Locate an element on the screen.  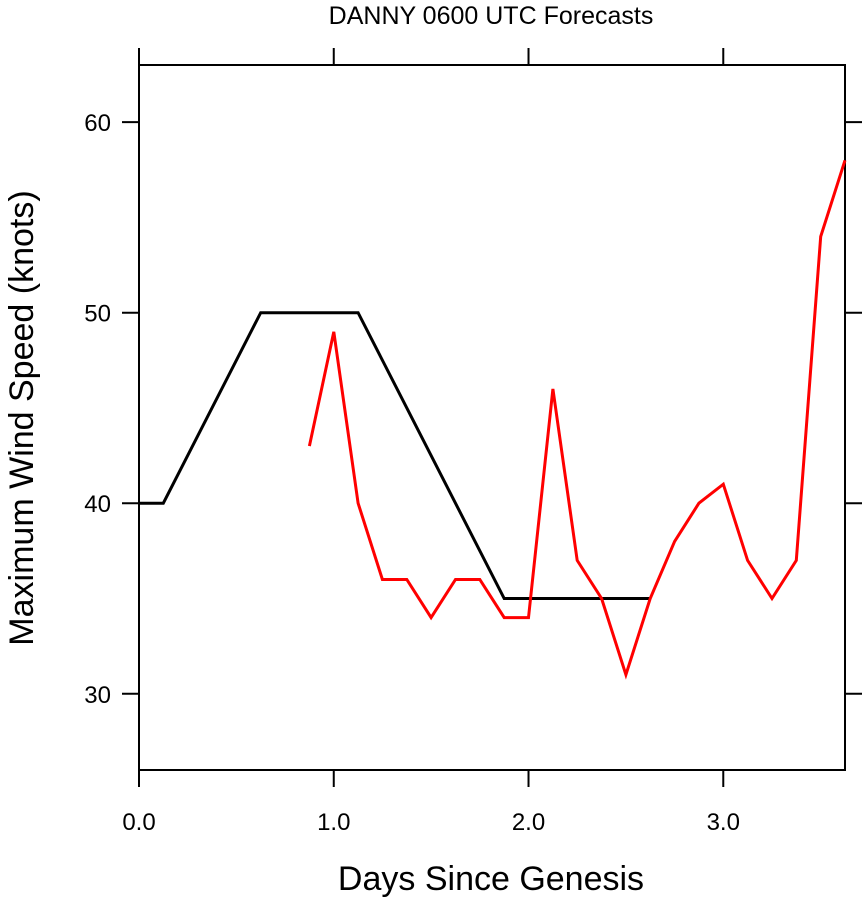
x-tick-label: 1.0 is located at coordinates (333, 822).